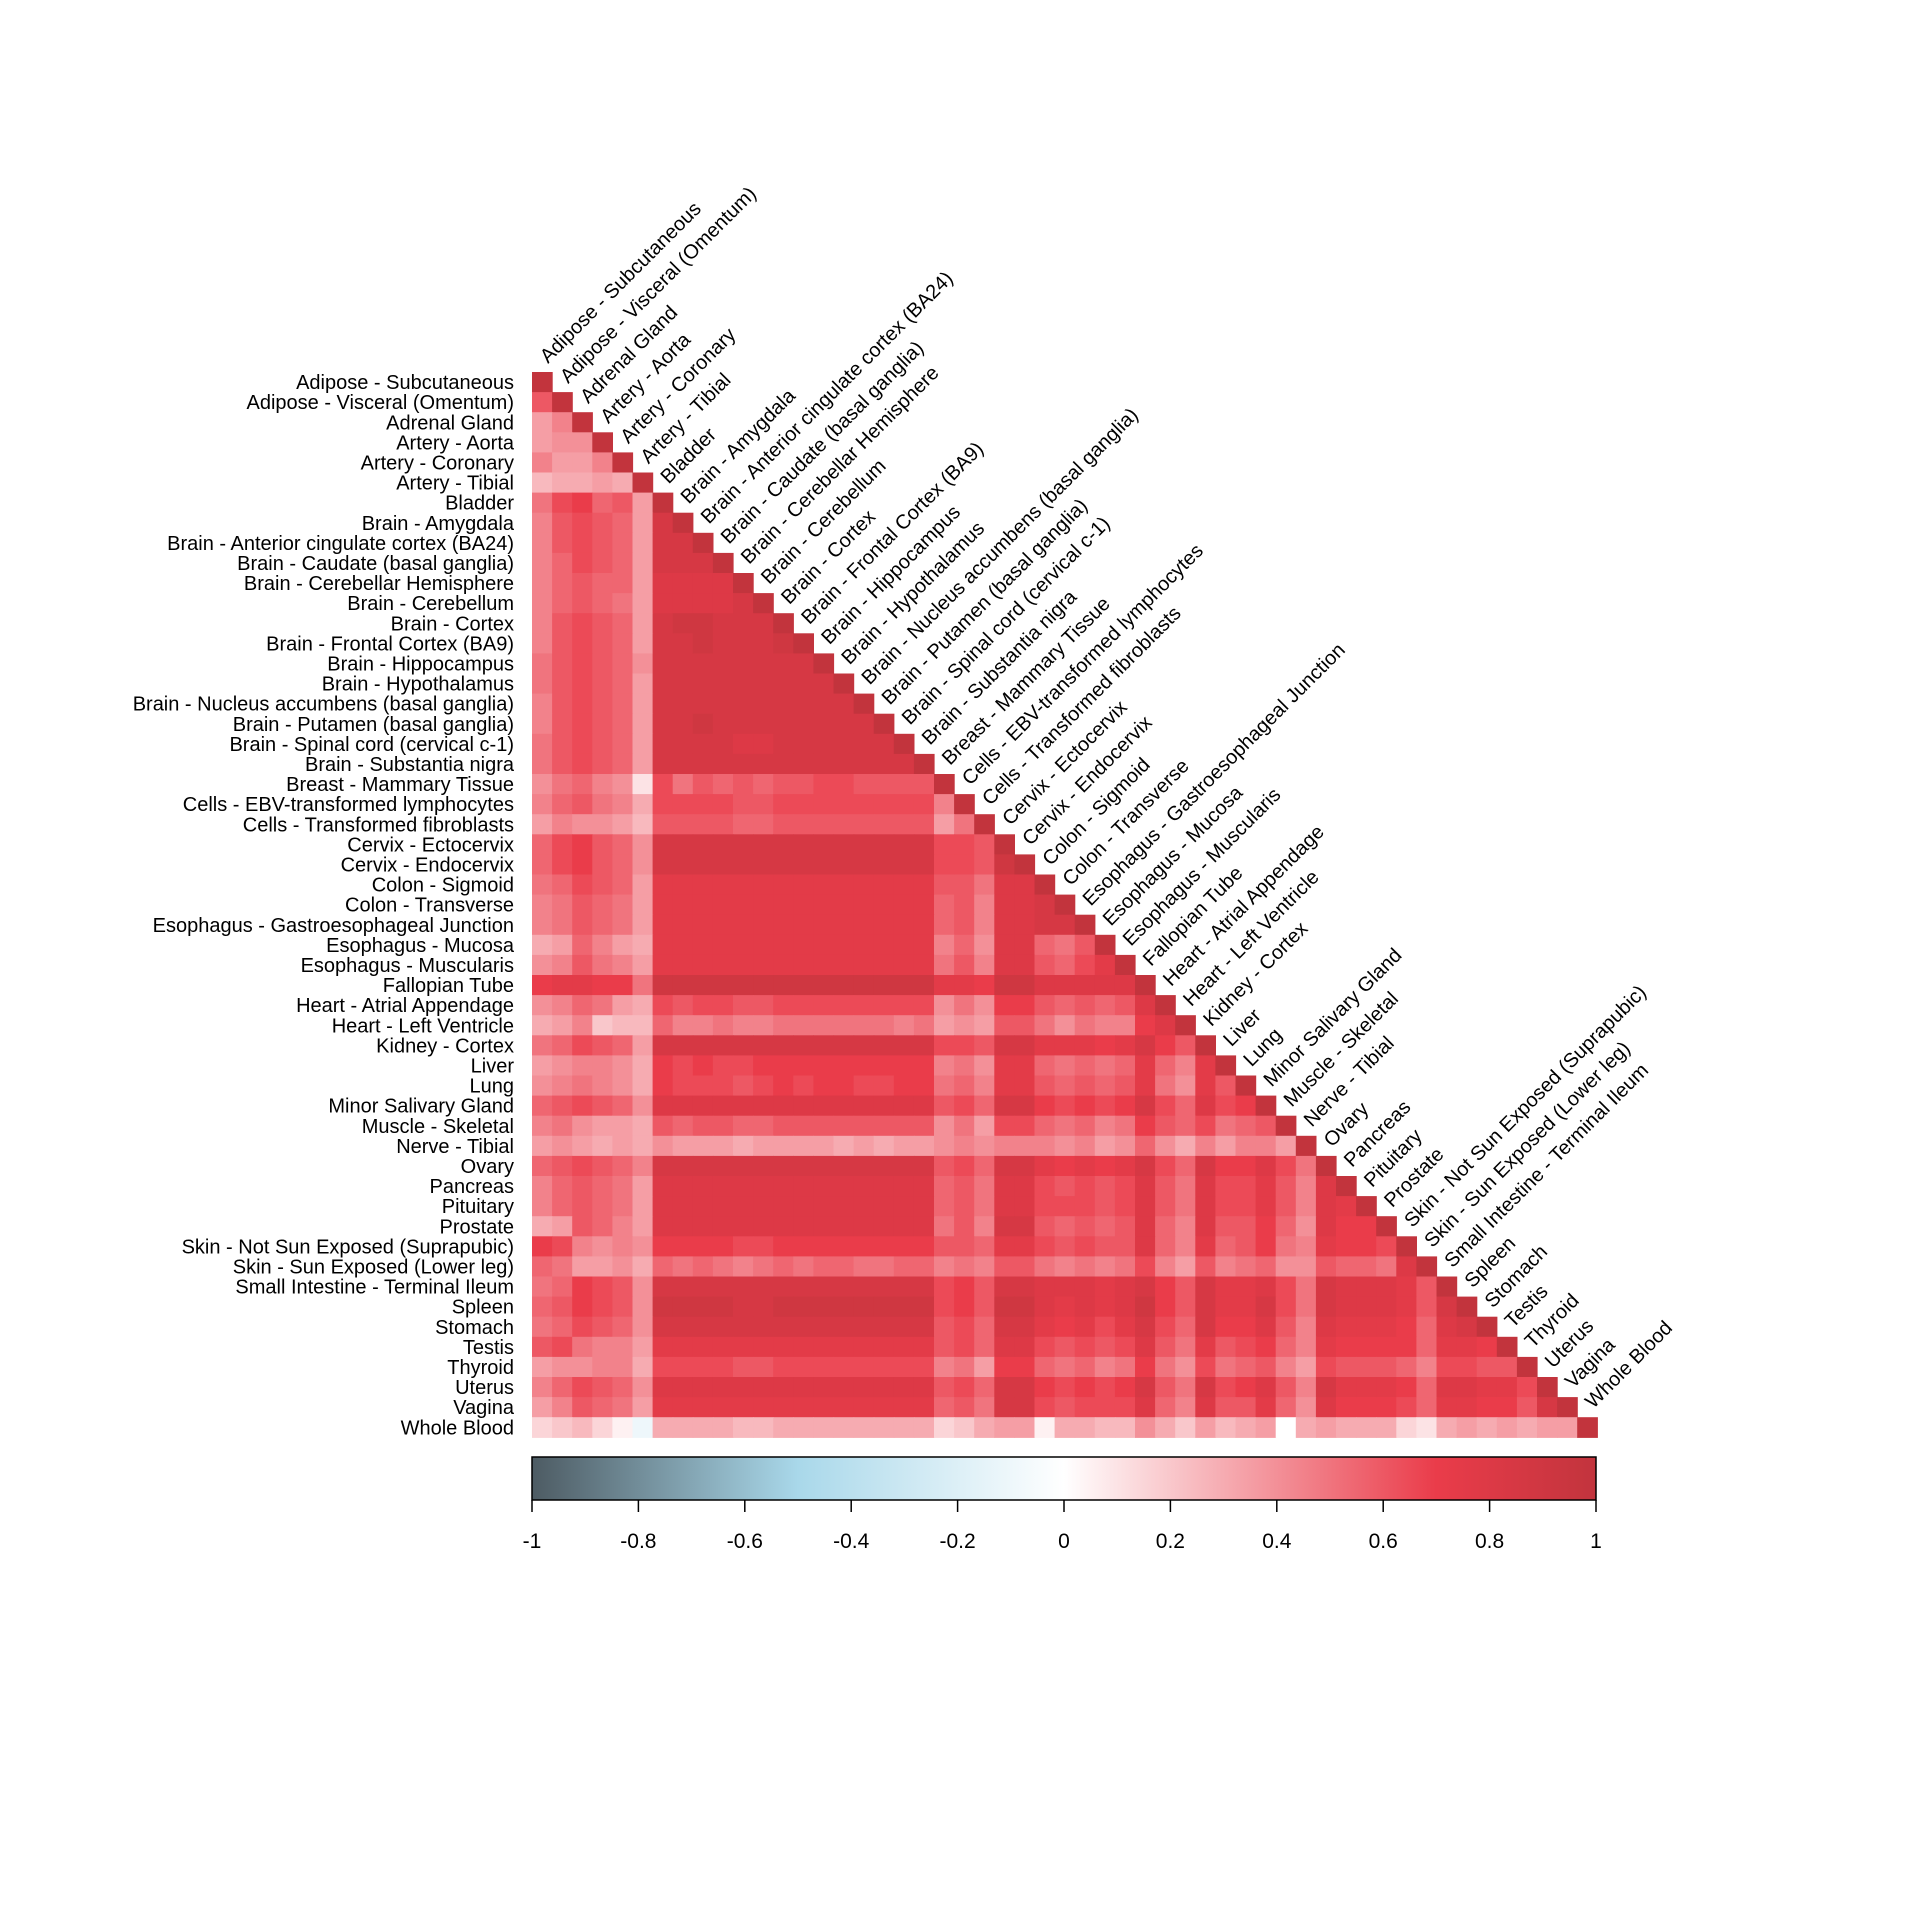 This screenshot has height=1920, width=1920. What do you see at coordinates (390, 644) in the screenshot?
I see `row-label: Brain - Frontal Cortex (BA9)` at bounding box center [390, 644].